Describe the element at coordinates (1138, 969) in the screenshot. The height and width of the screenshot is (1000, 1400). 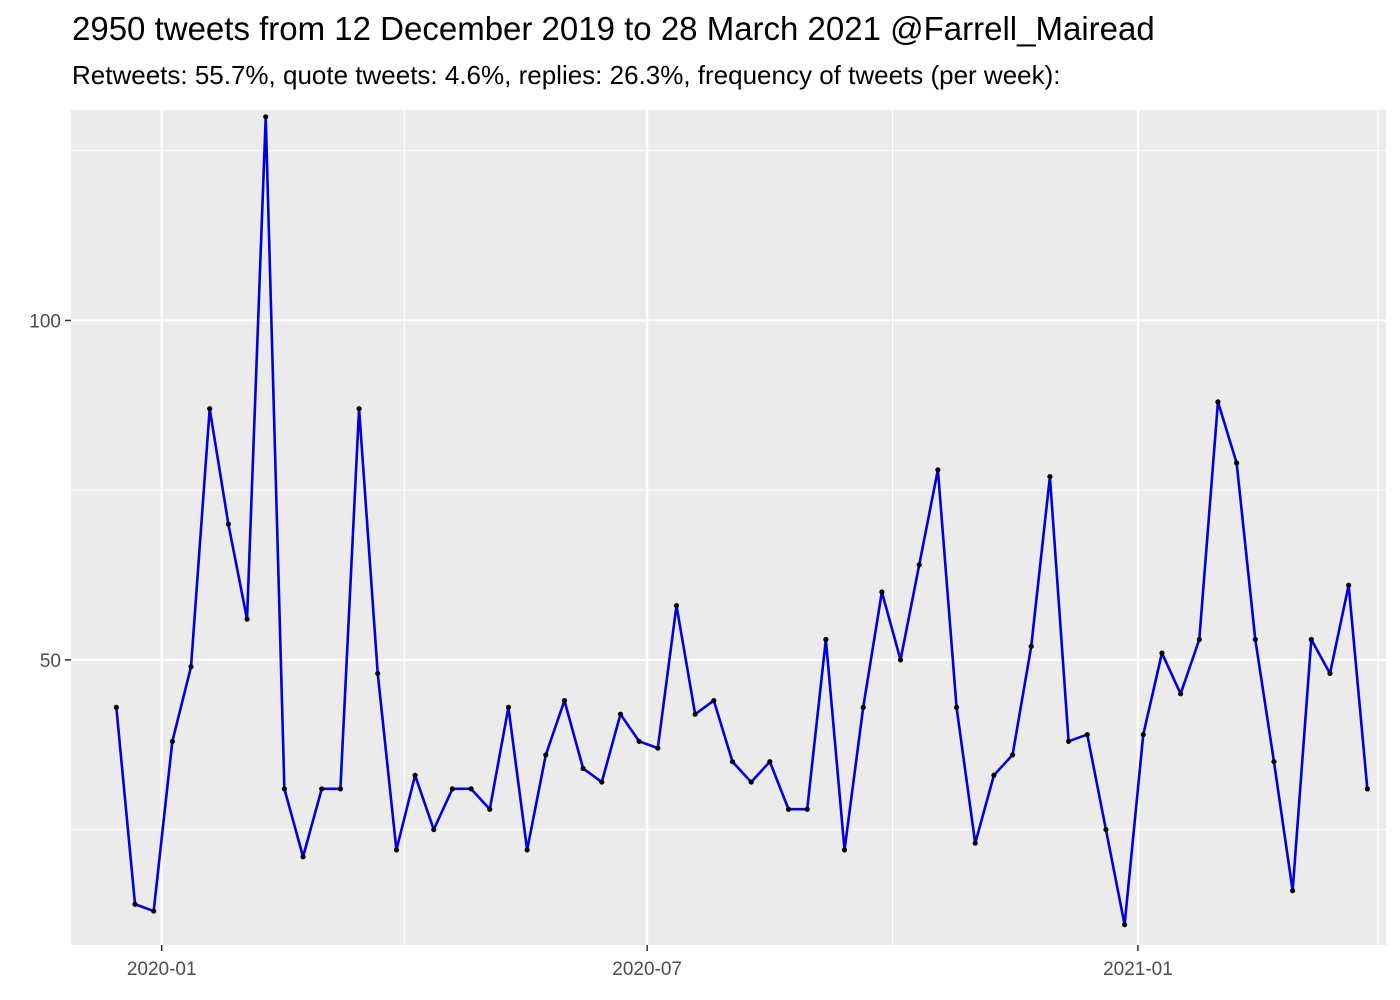
I see `x-tick-label: 2021-01` at that location.